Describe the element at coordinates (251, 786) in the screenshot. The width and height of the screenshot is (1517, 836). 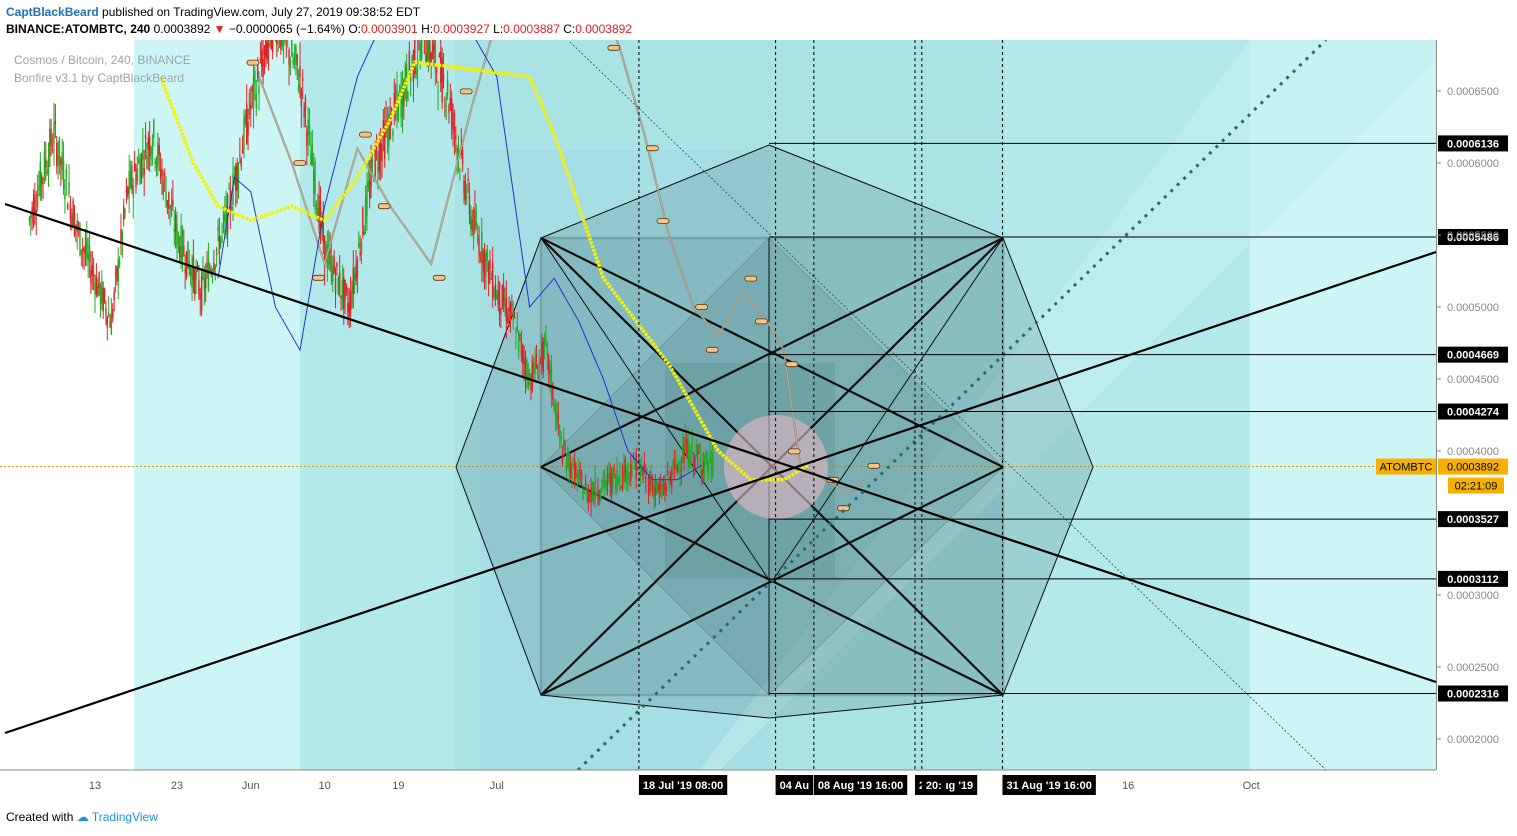
I see `x-tick-label: Jun` at that location.